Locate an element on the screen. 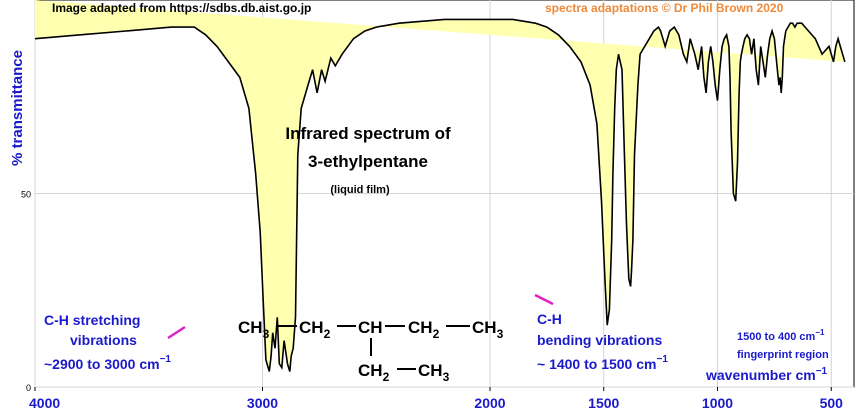 This screenshot has height=412, width=860. ch3-left: CH3 is located at coordinates (254, 329).